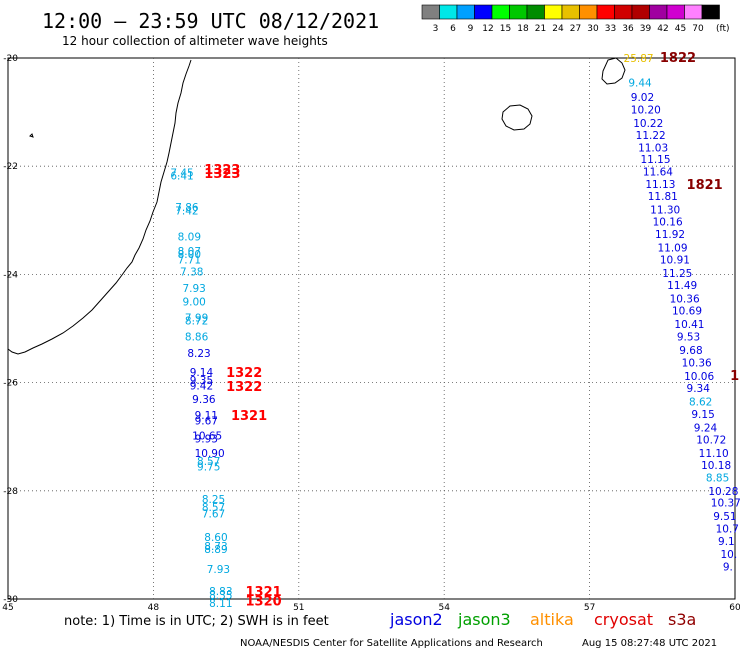 This screenshot has width=740, height=650. Describe the element at coordinates (10, 275) in the screenshot. I see `lat-tick-label: -24` at that location.